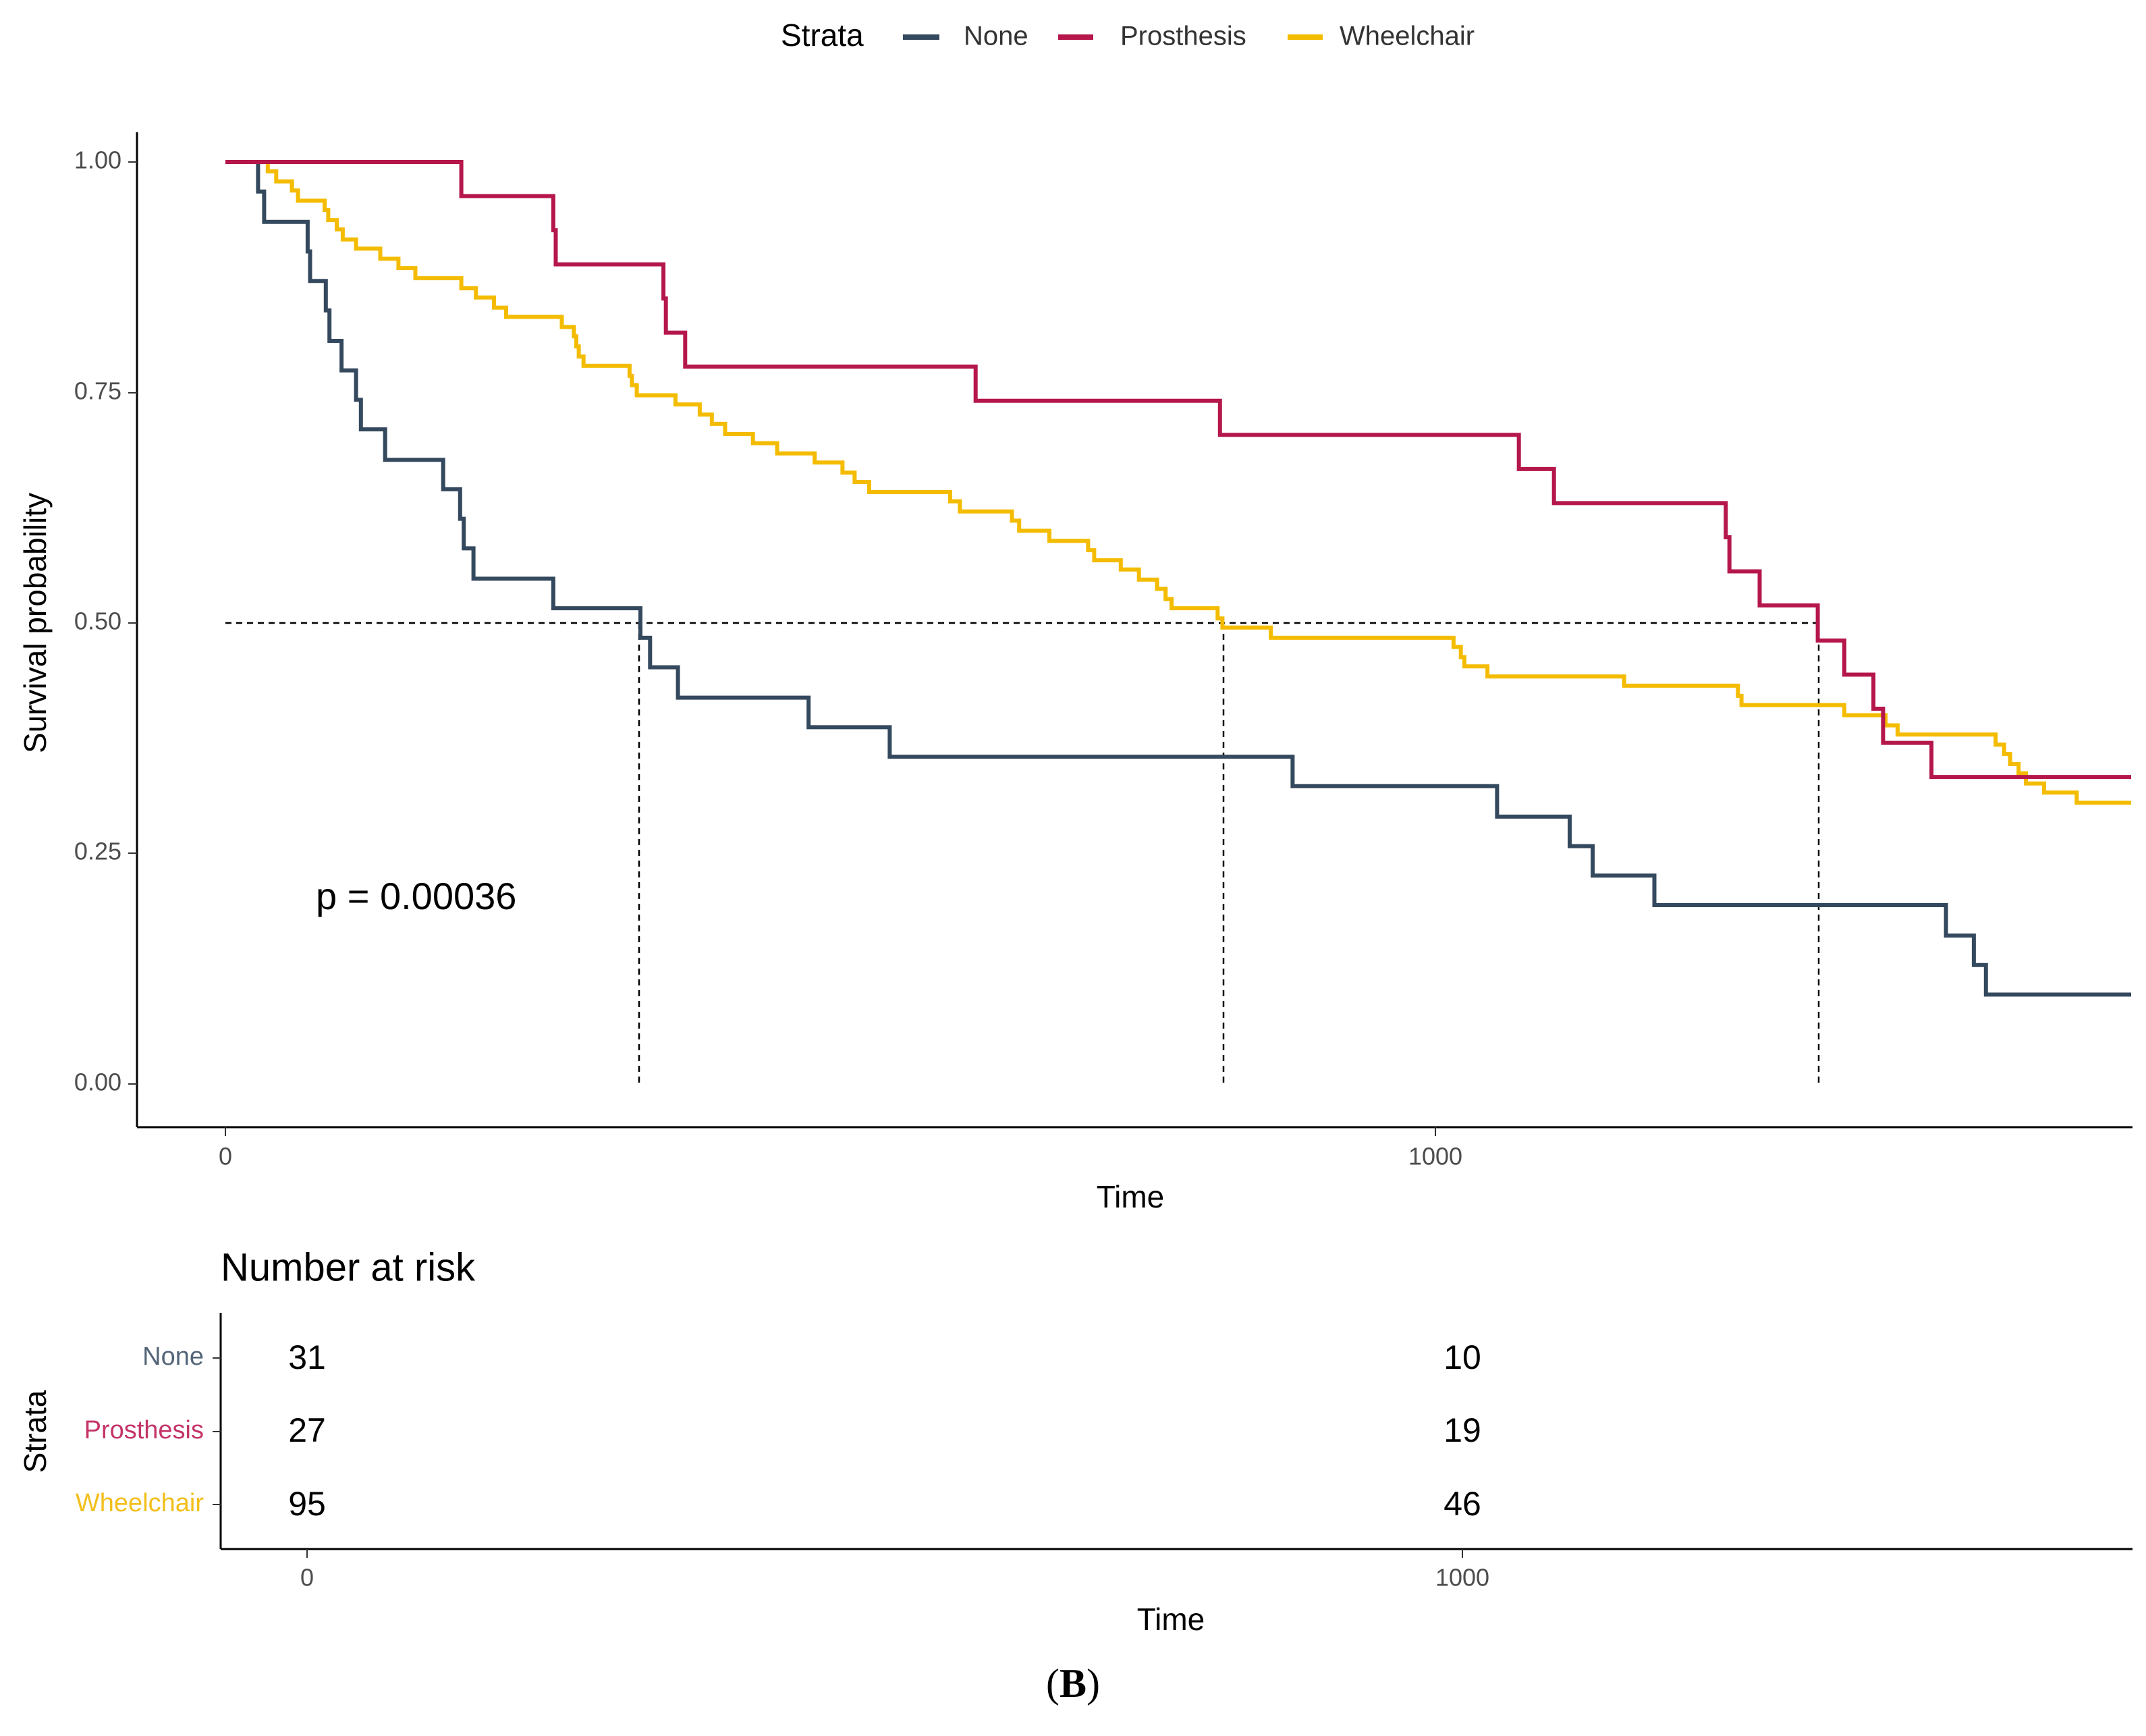 Image resolution: width=2146 pixels, height=1736 pixels. I want to click on x-tick-label: 0, so click(225, 1157).